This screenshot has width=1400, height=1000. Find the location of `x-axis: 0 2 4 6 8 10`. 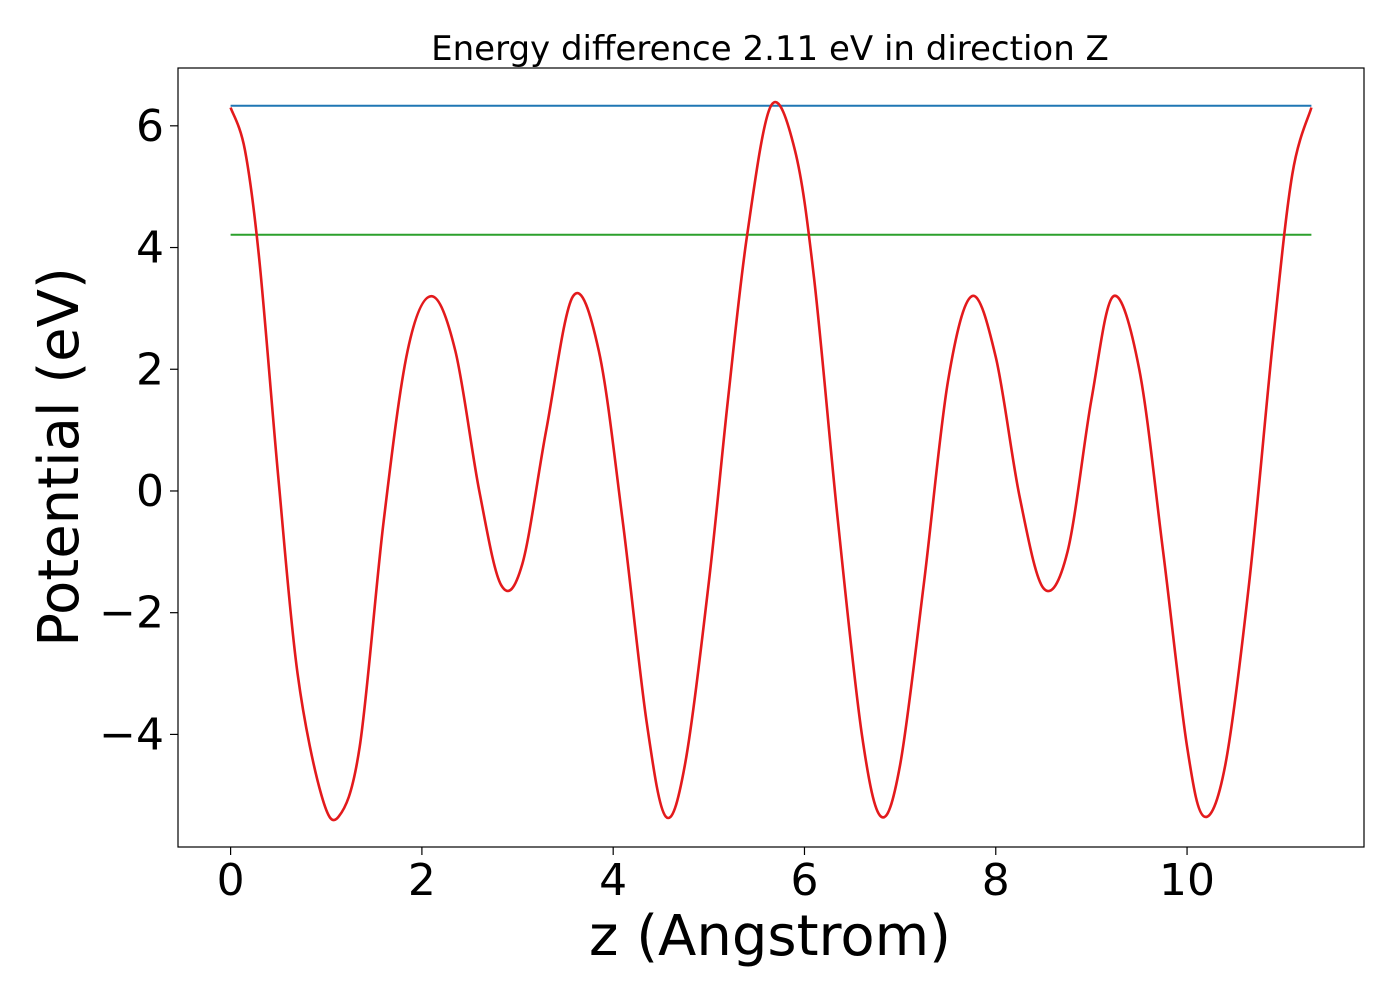

x-axis: 0 2 4 6 8 10 is located at coordinates (716, 876).